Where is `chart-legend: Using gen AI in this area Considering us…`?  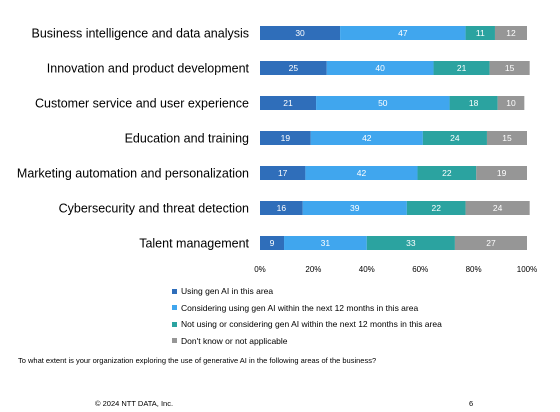
chart-legend: Using gen AI in this area Considering us… is located at coordinates (307, 316).